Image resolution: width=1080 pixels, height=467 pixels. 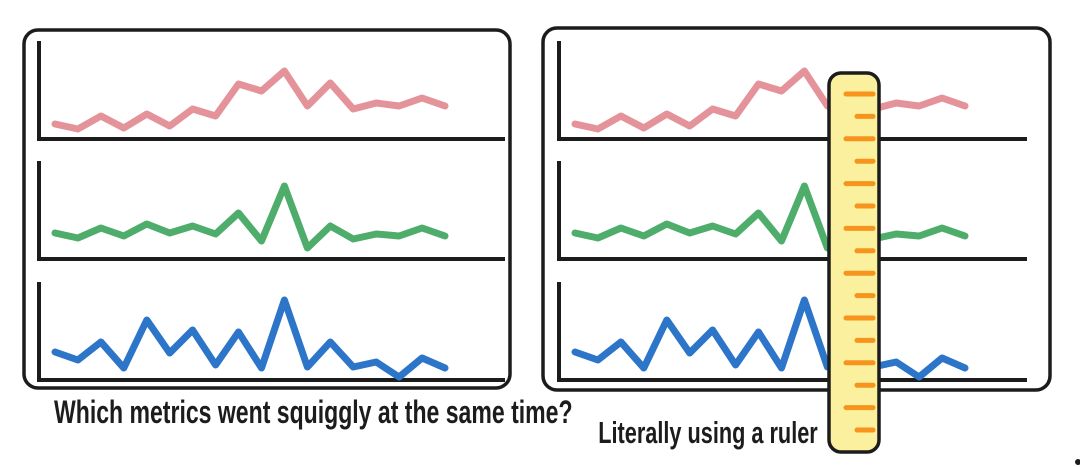 I want to click on chart-right-middle-metric, so click(x=792, y=211).